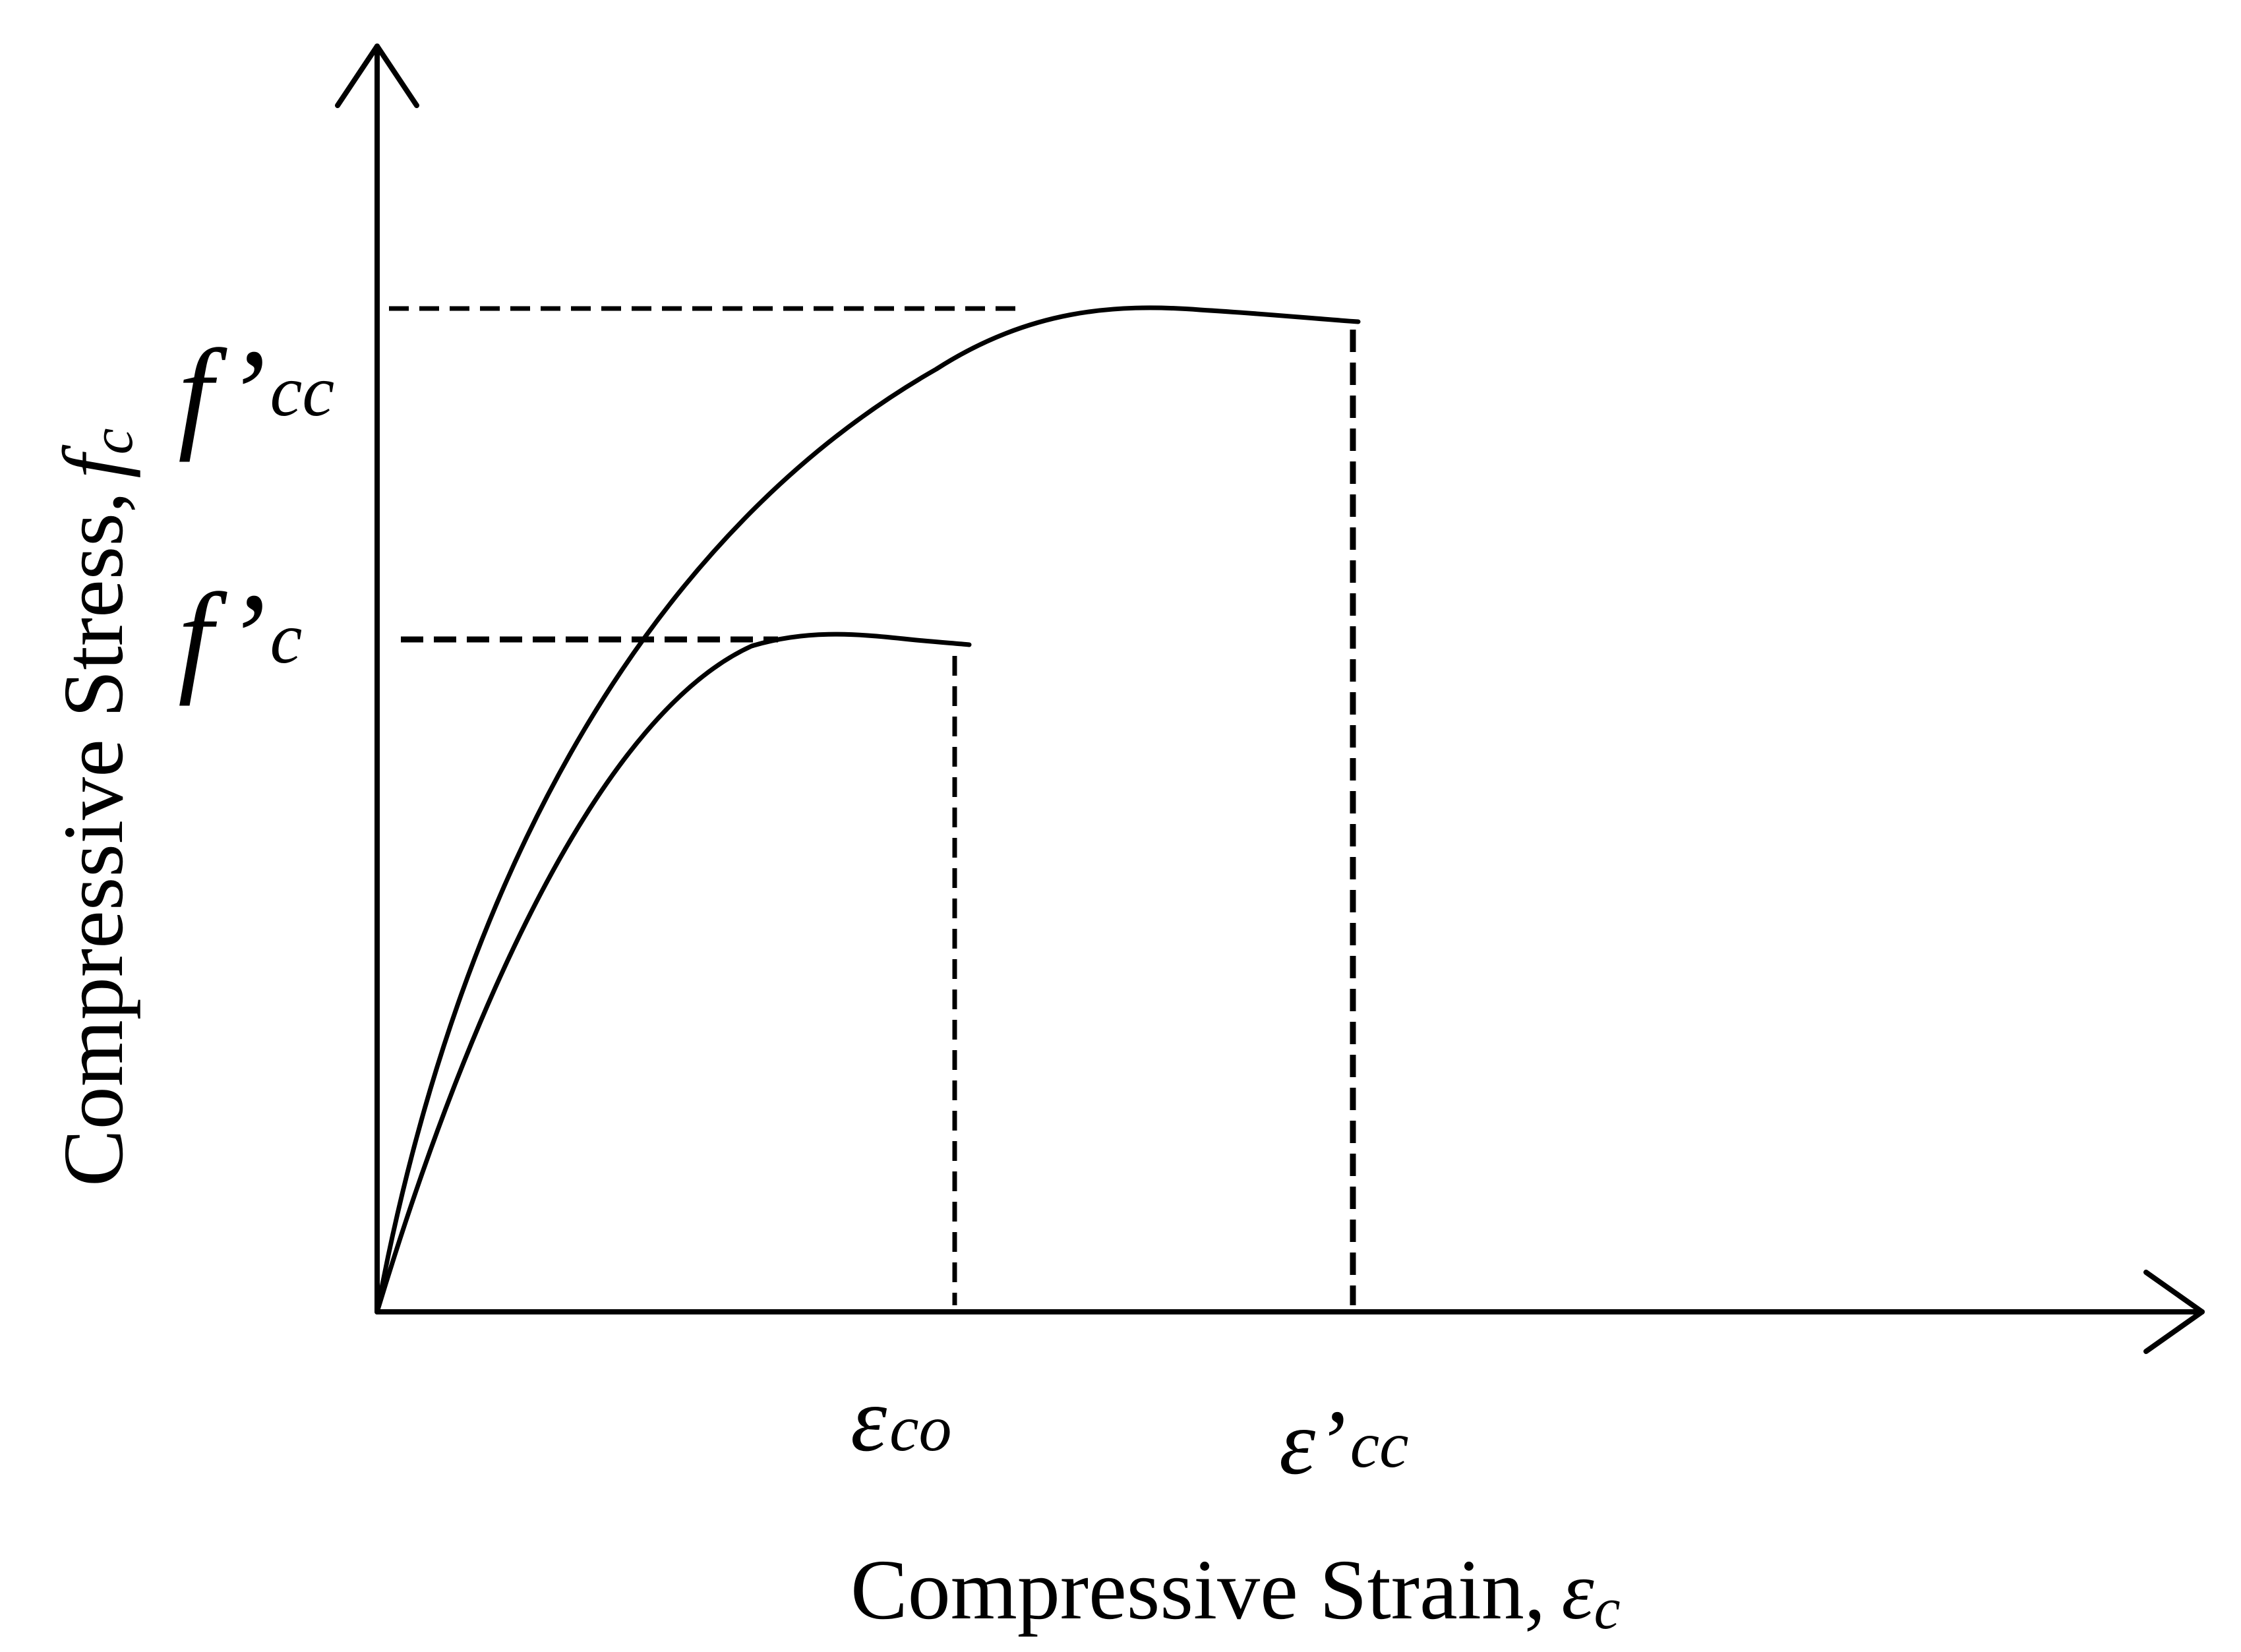  I want to click on fcc-label: f’cc, so click(256, 393).